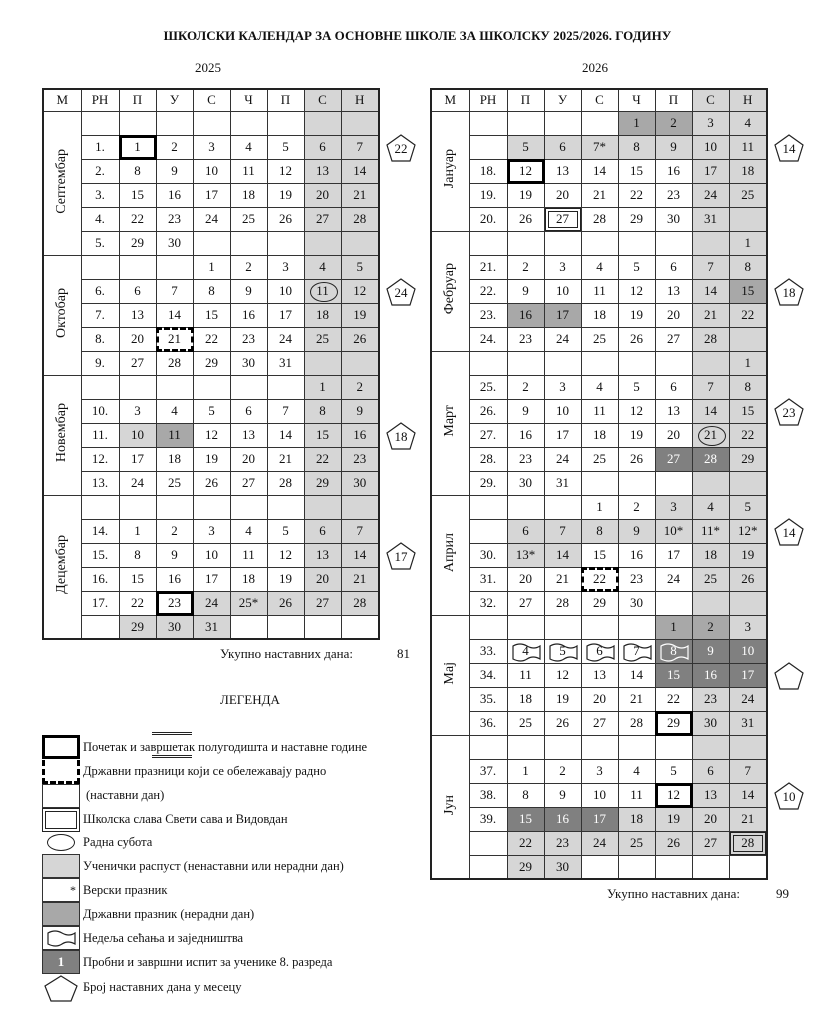  Describe the element at coordinates (599, 723) in the screenshot. I see `week-row: 36. 25 26 27 28 29 30 31` at that location.